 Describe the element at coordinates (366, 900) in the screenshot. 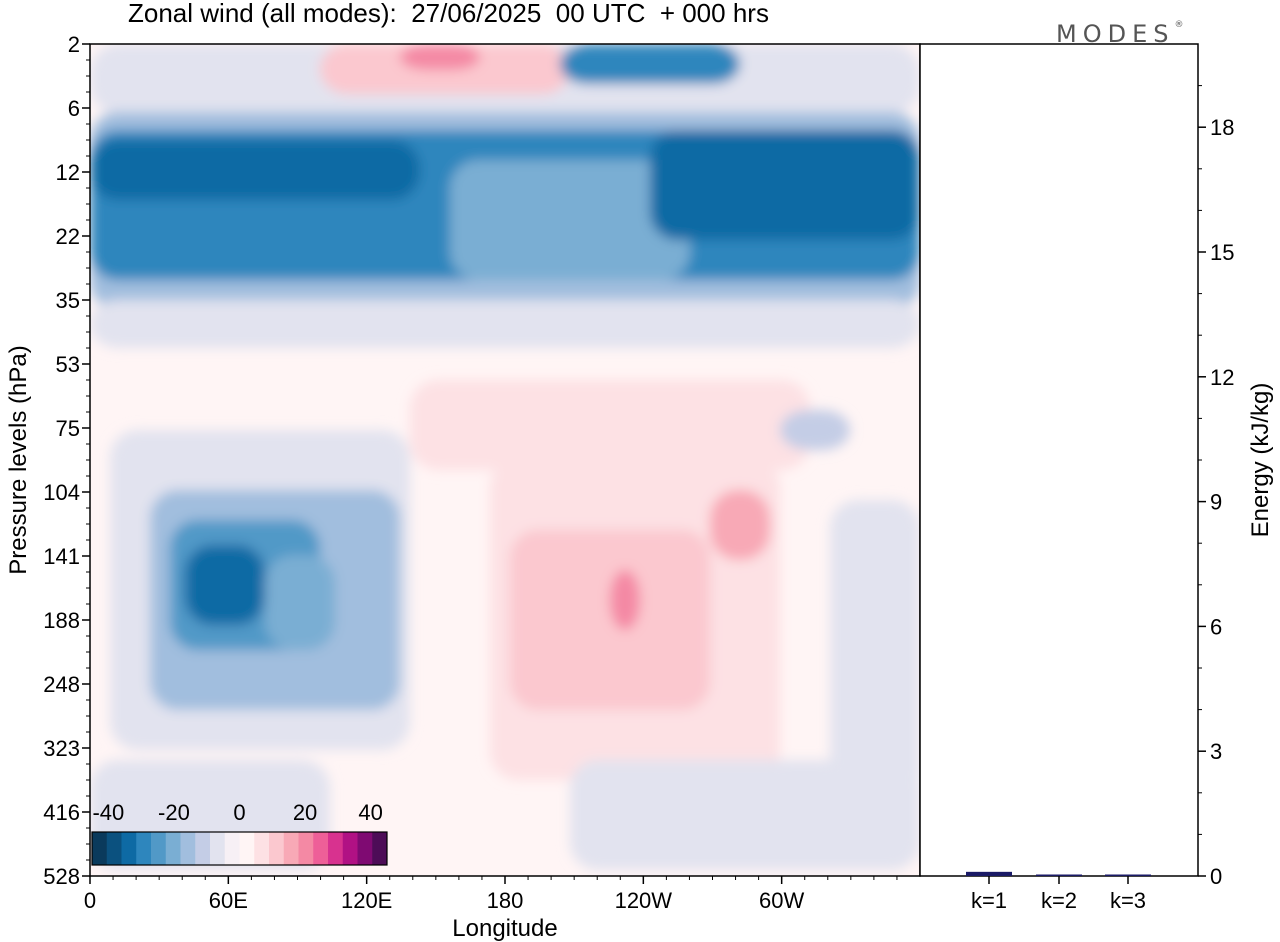

I see `x-tick-label: 120E` at that location.